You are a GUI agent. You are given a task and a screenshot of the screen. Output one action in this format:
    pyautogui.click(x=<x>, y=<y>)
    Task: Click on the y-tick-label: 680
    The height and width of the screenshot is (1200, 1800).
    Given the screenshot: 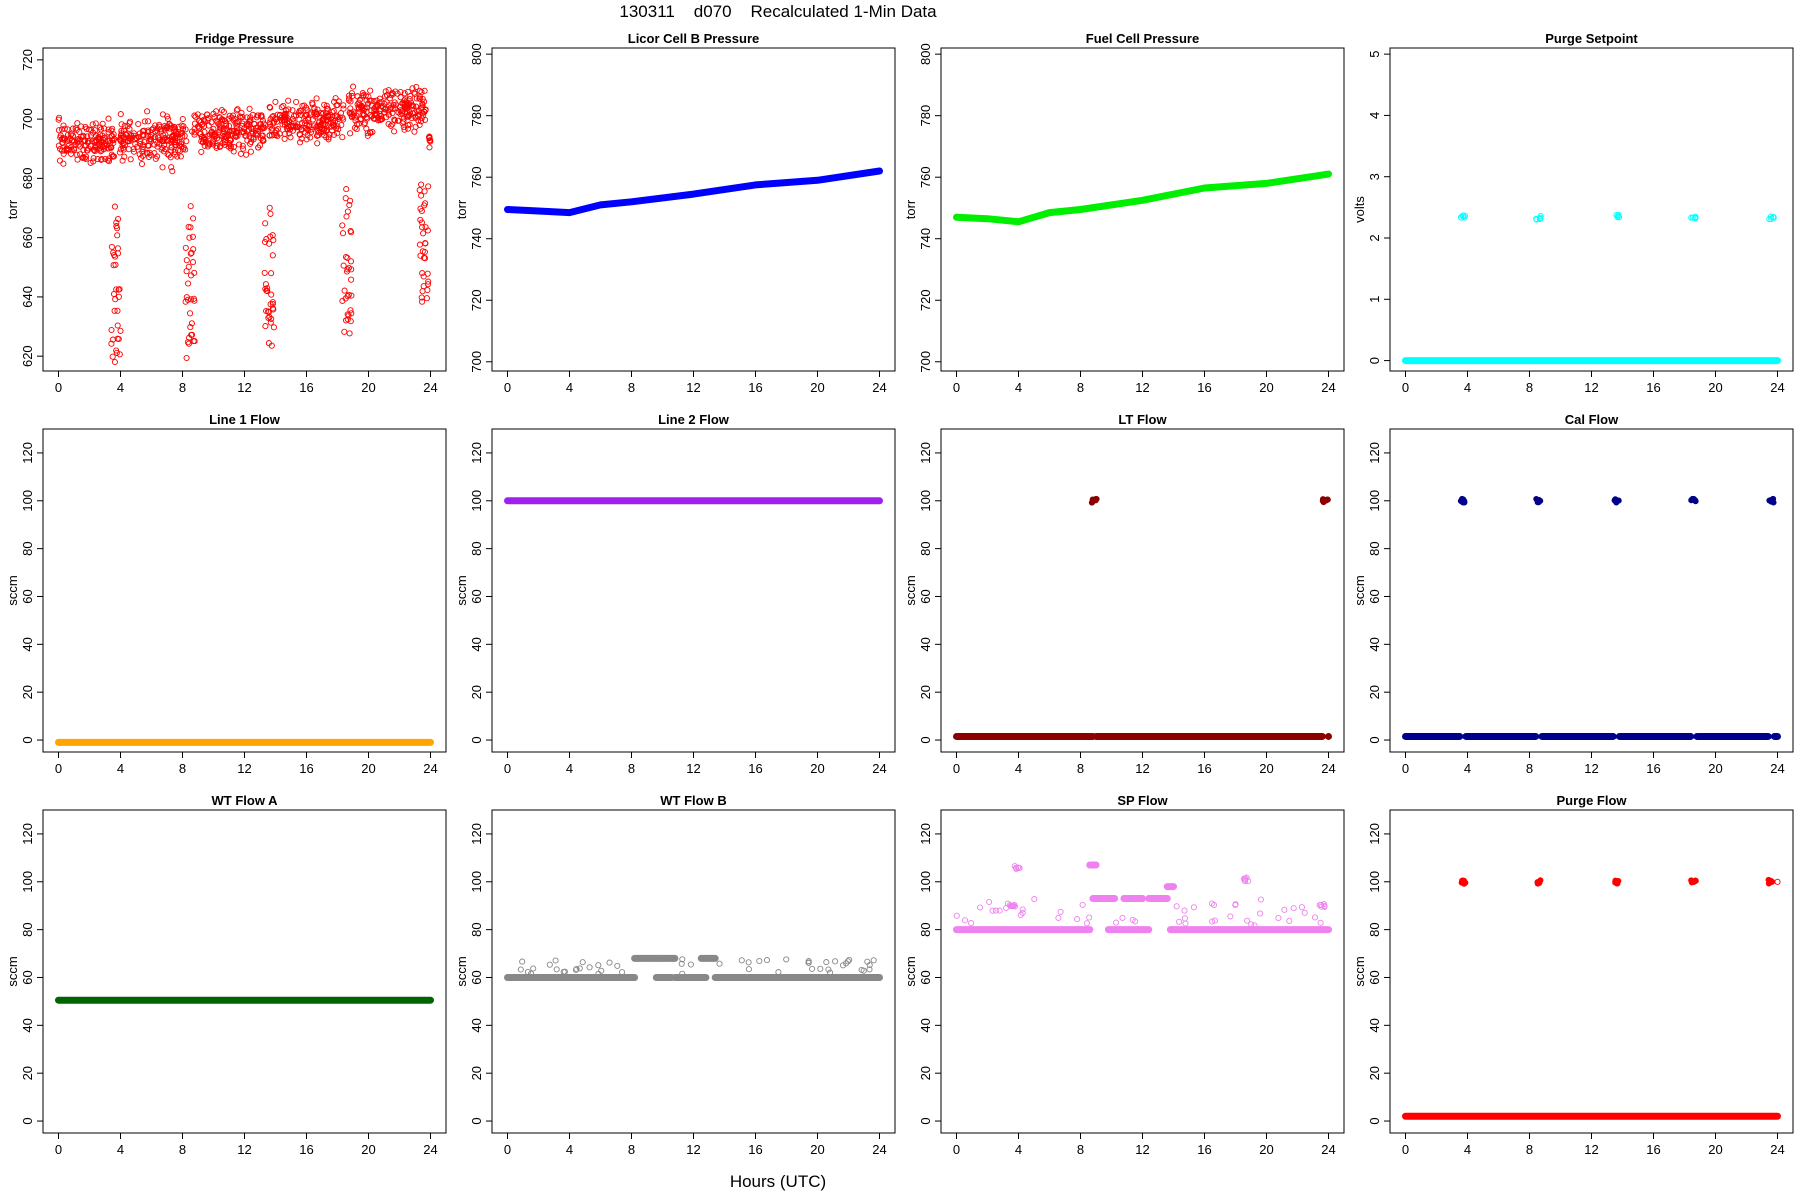 What is the action you would take?
    pyautogui.click(x=27, y=179)
    